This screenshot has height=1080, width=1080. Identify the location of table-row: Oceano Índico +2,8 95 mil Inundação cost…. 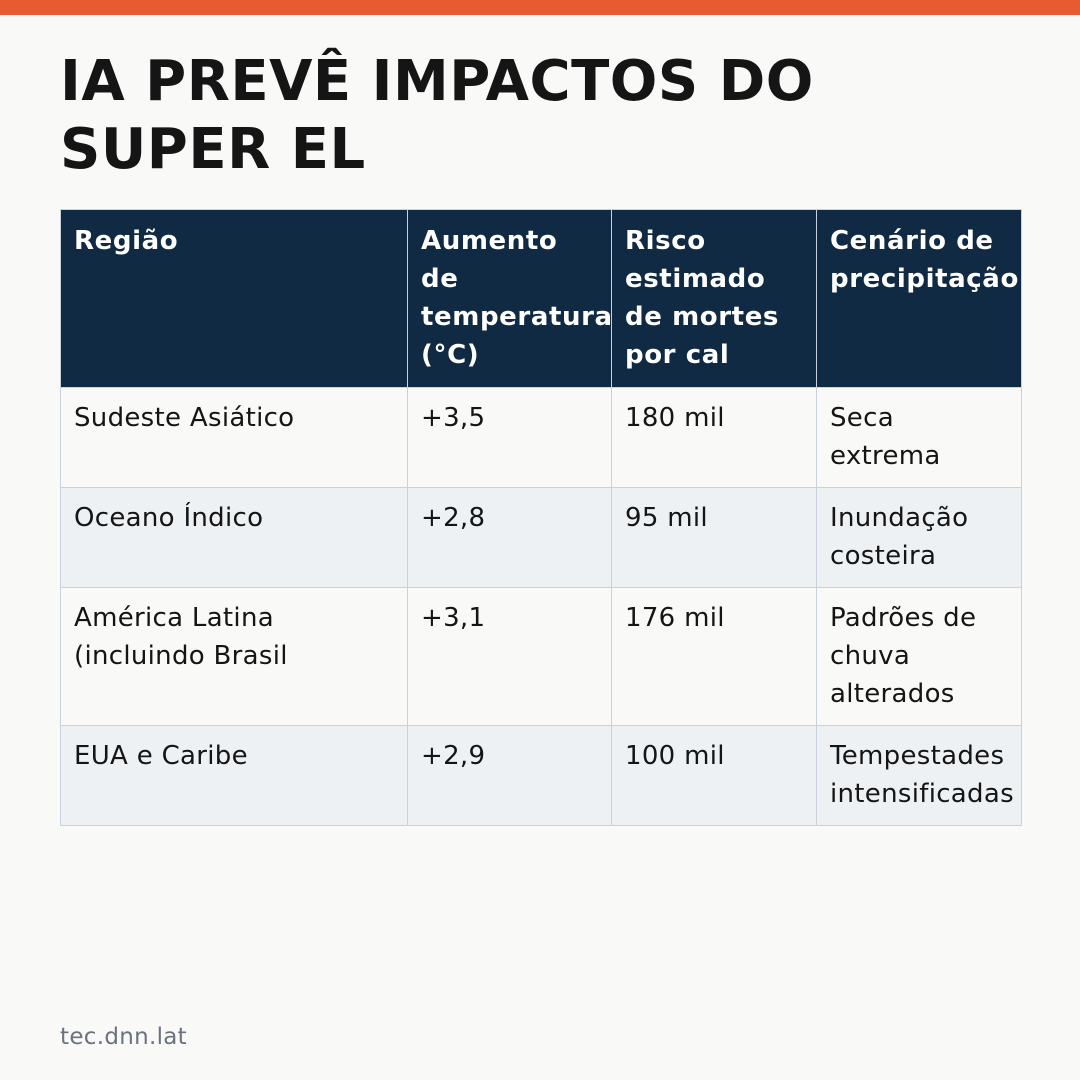
(541, 537).